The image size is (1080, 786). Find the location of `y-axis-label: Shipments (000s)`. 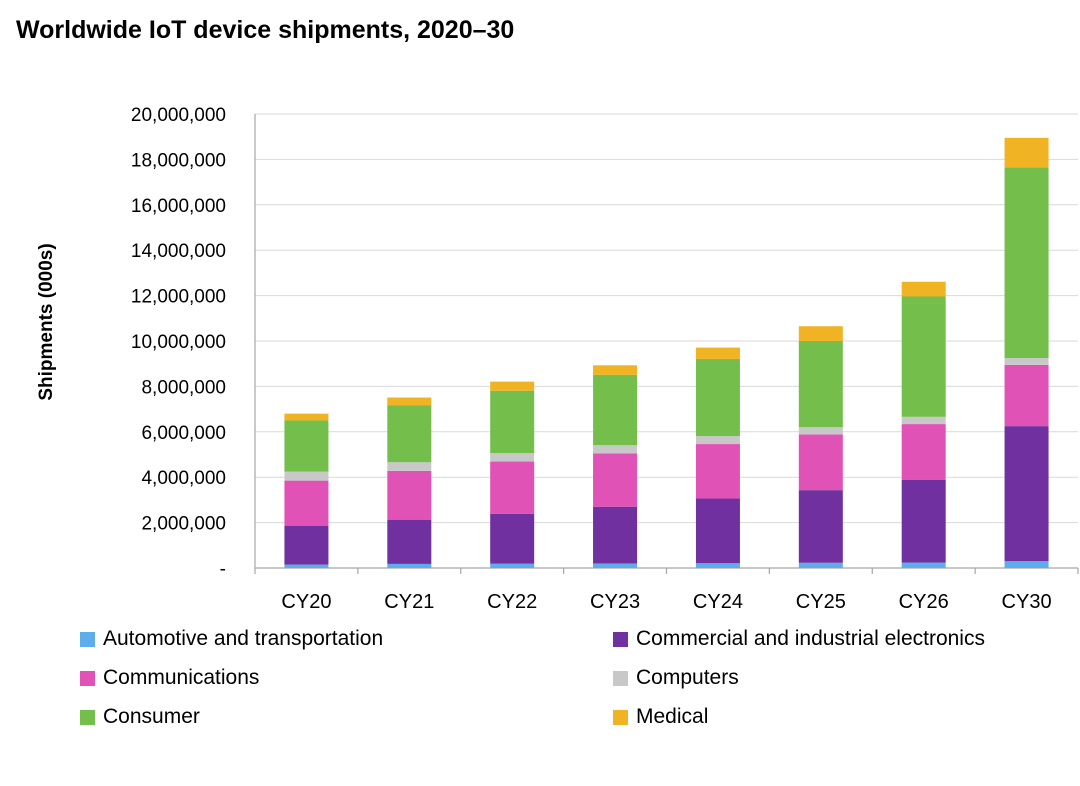

y-axis-label: Shipments (000s) is located at coordinates (46, 321).